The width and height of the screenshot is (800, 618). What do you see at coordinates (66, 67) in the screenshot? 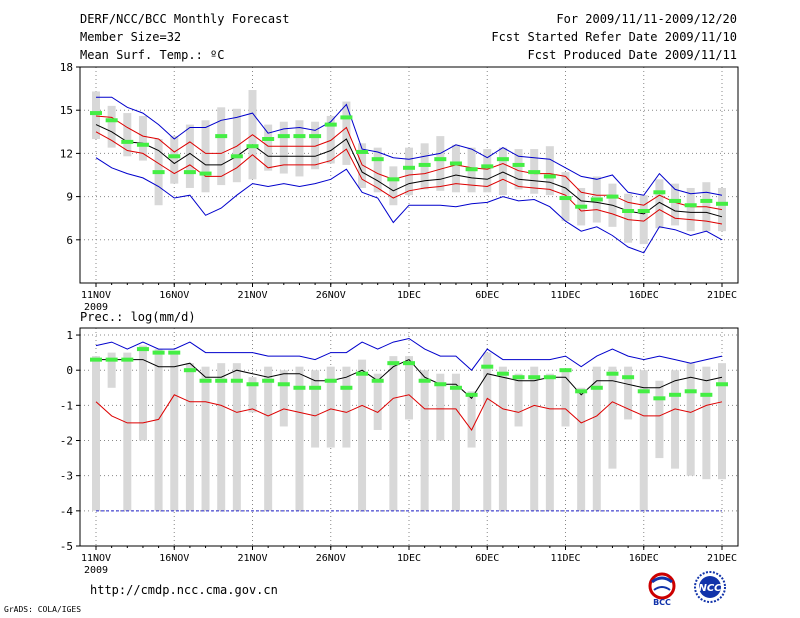
I see `y-tick-label: 18` at bounding box center [66, 67].